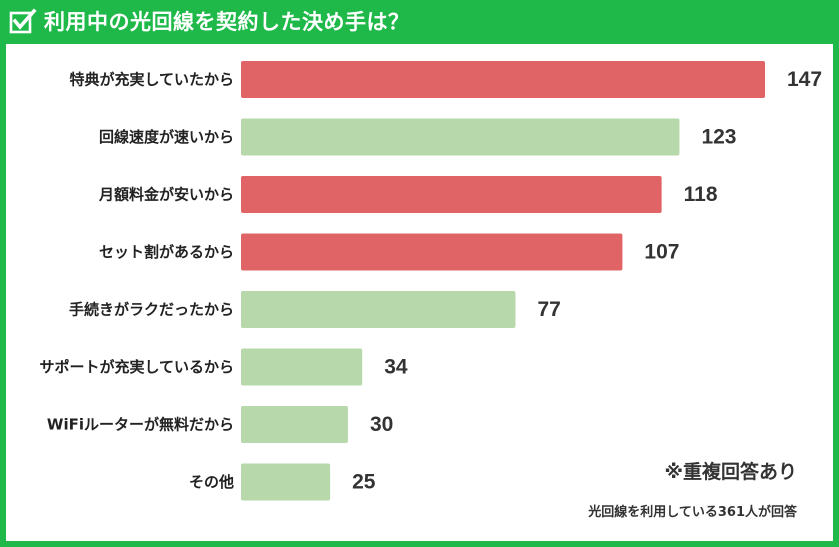 The image size is (839, 547). I want to click on category-label: セット割があるから, so click(166, 252).